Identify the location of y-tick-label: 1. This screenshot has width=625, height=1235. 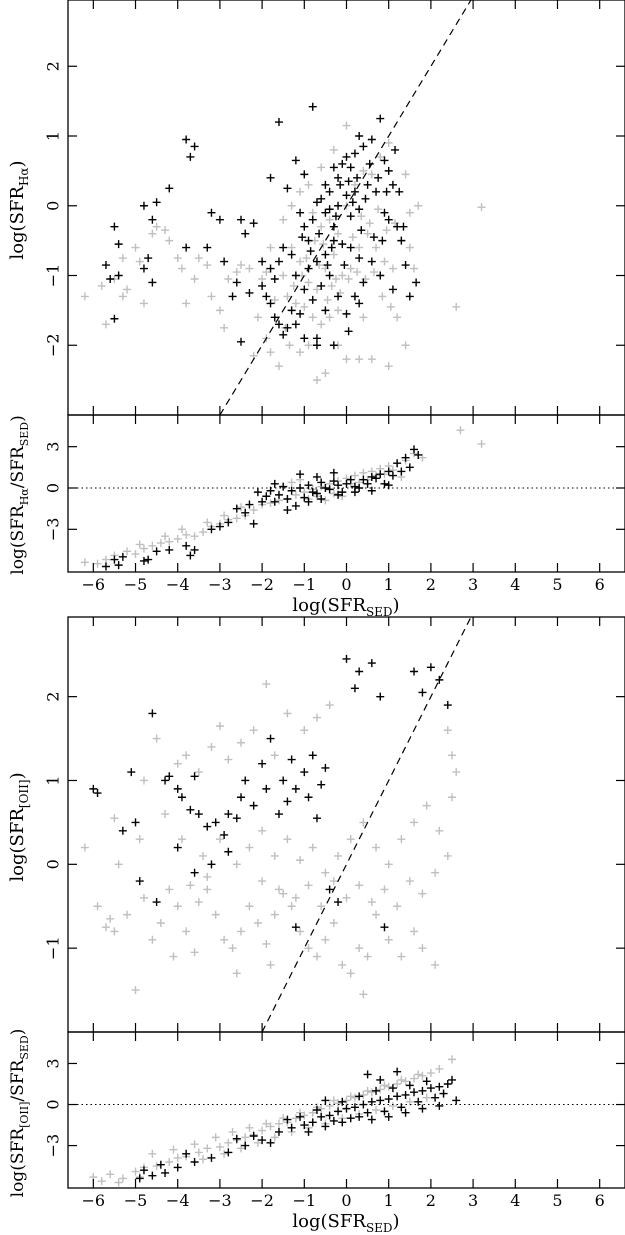
(53, 136).